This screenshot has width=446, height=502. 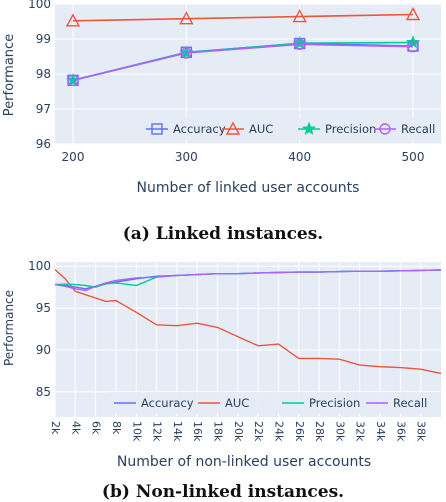 I want to click on chart-a-x-ticks: 200 300 400 500, so click(x=243, y=157).